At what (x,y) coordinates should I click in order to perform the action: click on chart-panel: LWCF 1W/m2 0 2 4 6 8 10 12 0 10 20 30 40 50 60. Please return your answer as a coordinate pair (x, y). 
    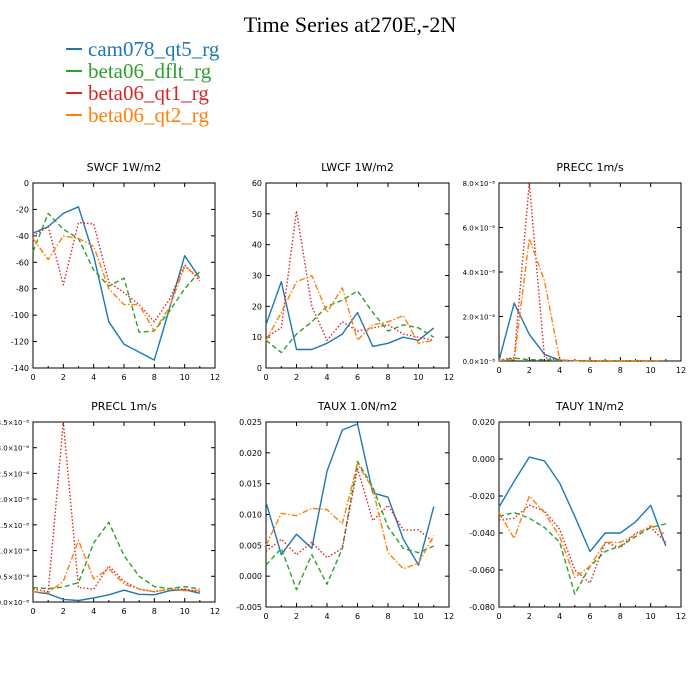
    Looking at the image, I should click on (353, 271).